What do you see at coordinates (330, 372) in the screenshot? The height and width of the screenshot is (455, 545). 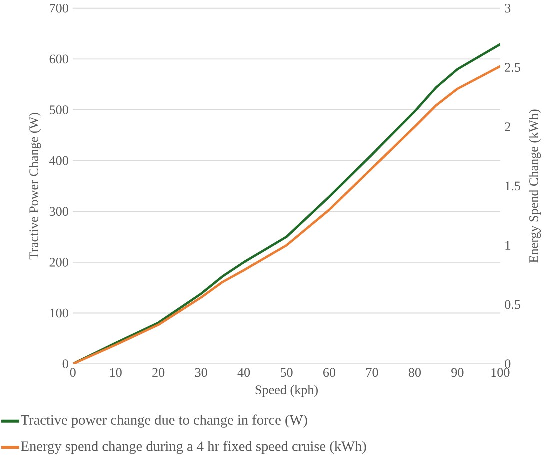 I see `x-tick-label: 60` at bounding box center [330, 372].